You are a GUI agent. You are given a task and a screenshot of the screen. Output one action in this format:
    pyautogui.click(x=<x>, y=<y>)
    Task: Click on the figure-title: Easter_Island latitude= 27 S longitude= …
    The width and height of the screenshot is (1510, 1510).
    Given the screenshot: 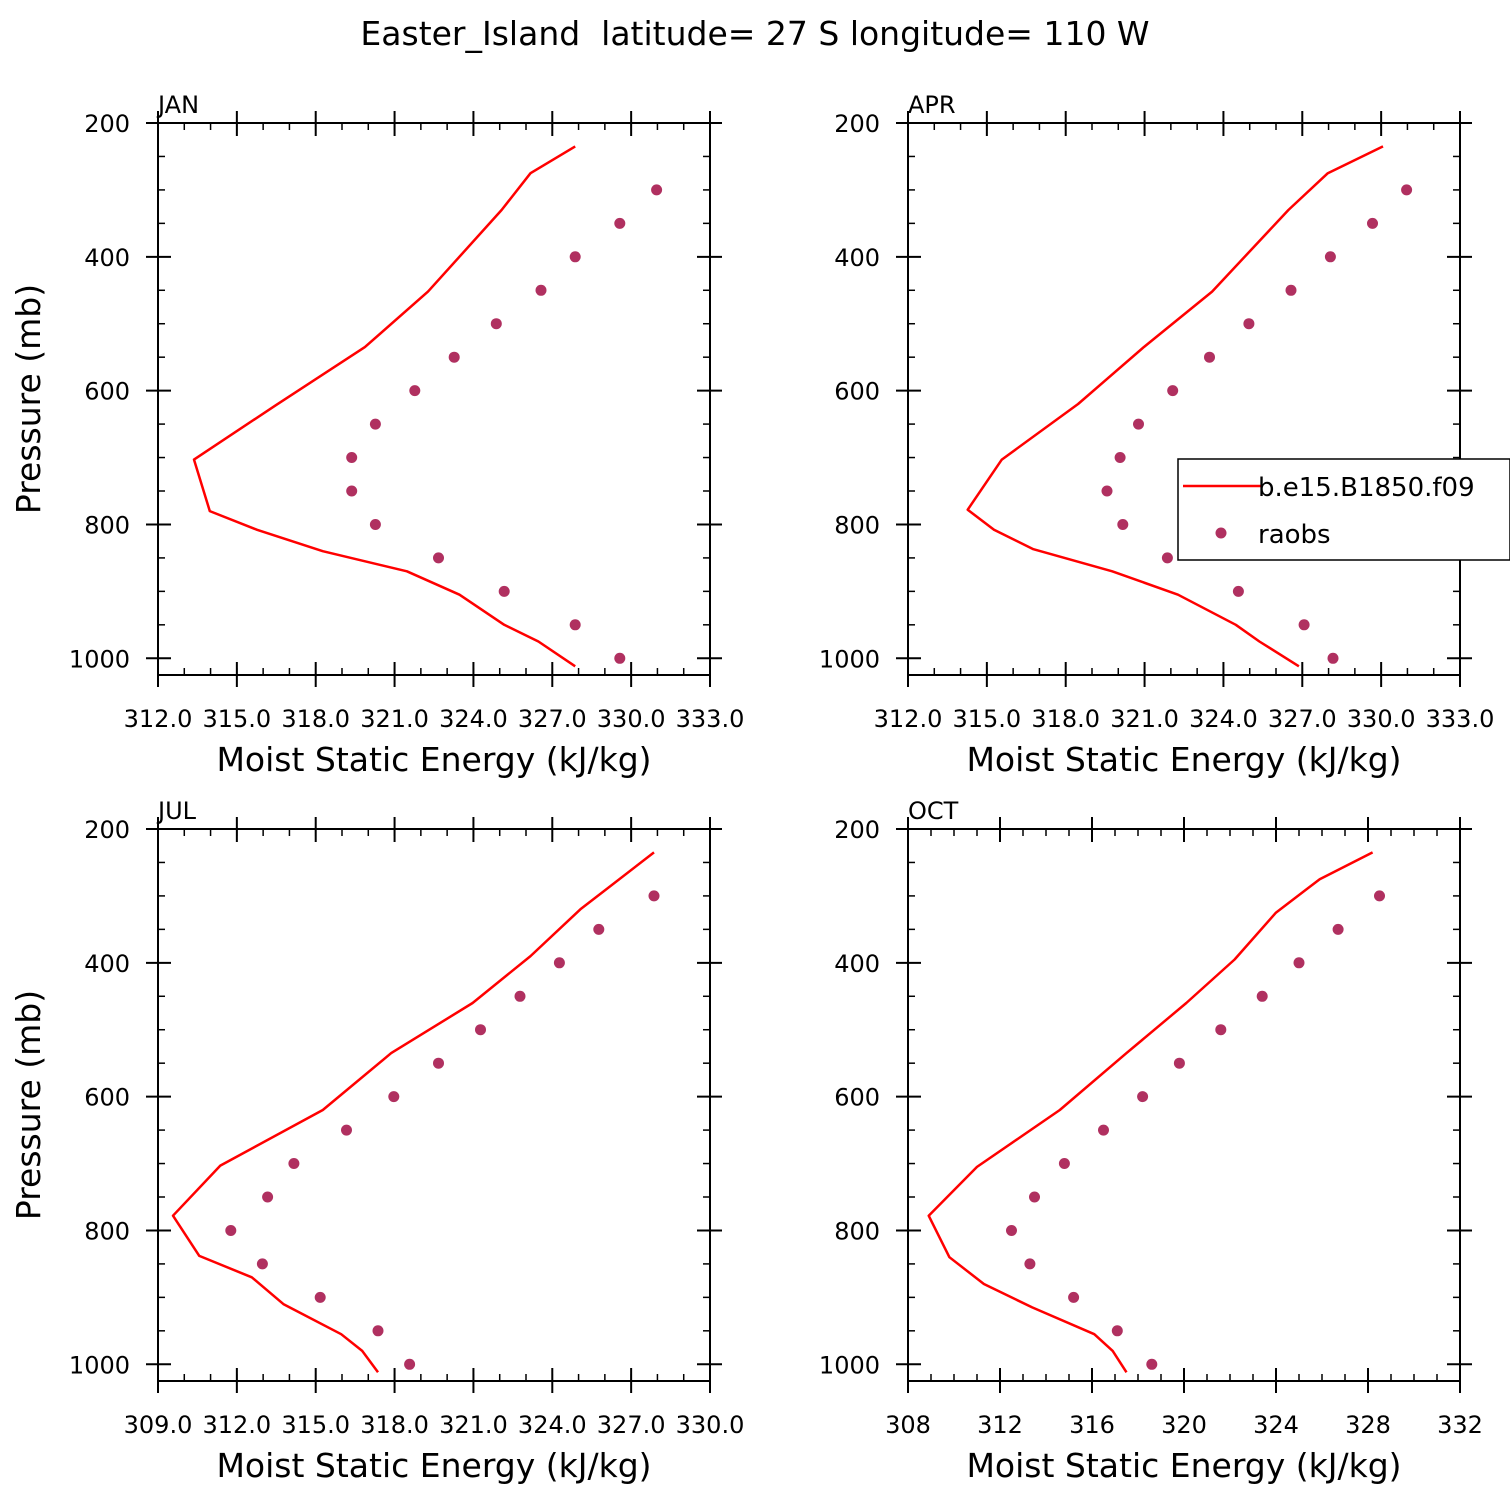 What is the action you would take?
    pyautogui.click(x=754, y=33)
    